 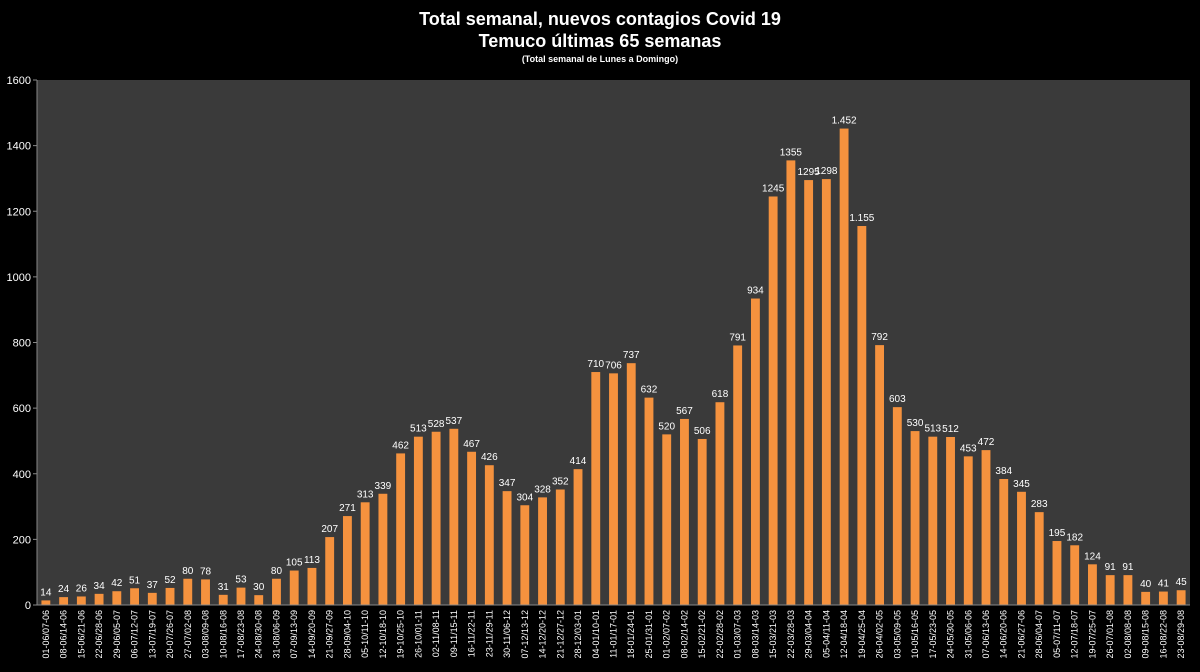 What do you see at coordinates (436, 633) in the screenshot?
I see `x-tick-label: 02-11/08-11` at bounding box center [436, 633].